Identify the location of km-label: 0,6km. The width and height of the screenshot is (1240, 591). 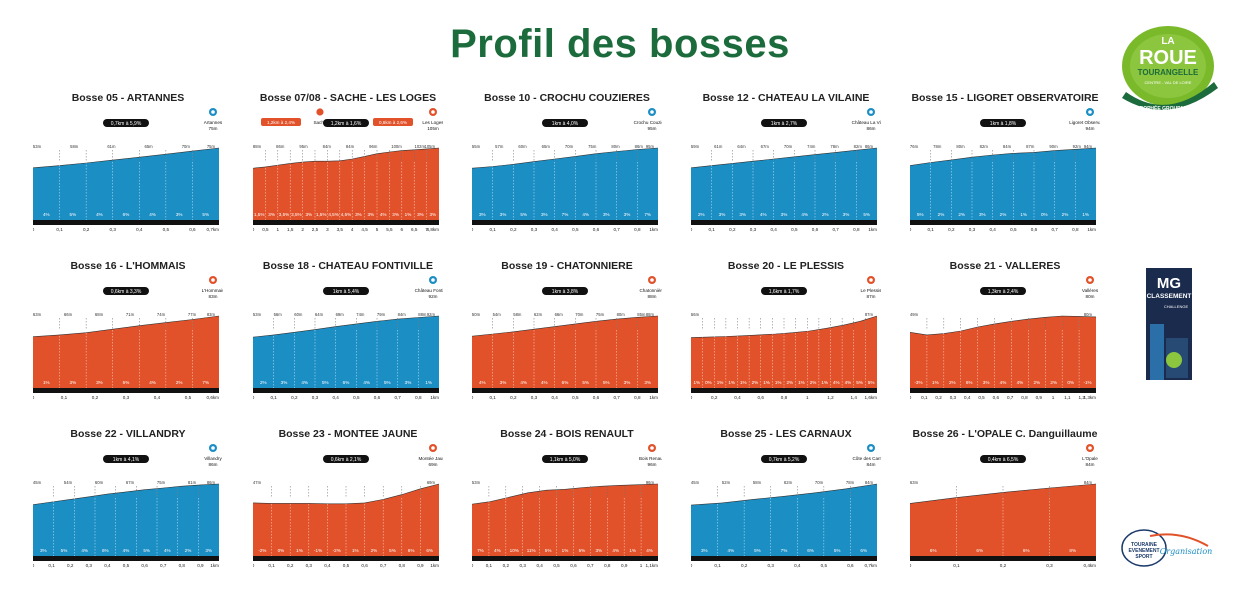
(212, 397).